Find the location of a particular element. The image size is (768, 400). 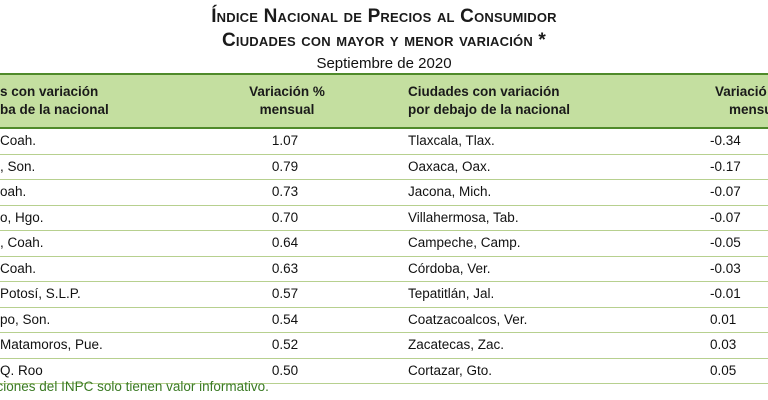

header-col2-line1: Variación % is located at coordinates (287, 91).